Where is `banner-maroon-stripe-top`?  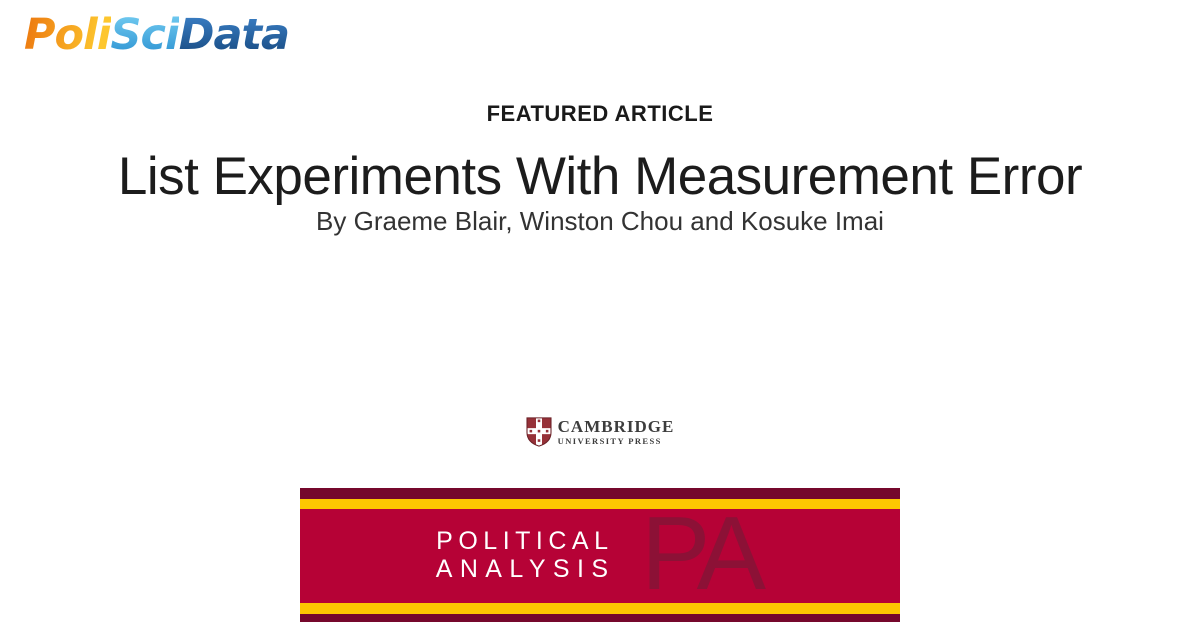 banner-maroon-stripe-top is located at coordinates (600, 493).